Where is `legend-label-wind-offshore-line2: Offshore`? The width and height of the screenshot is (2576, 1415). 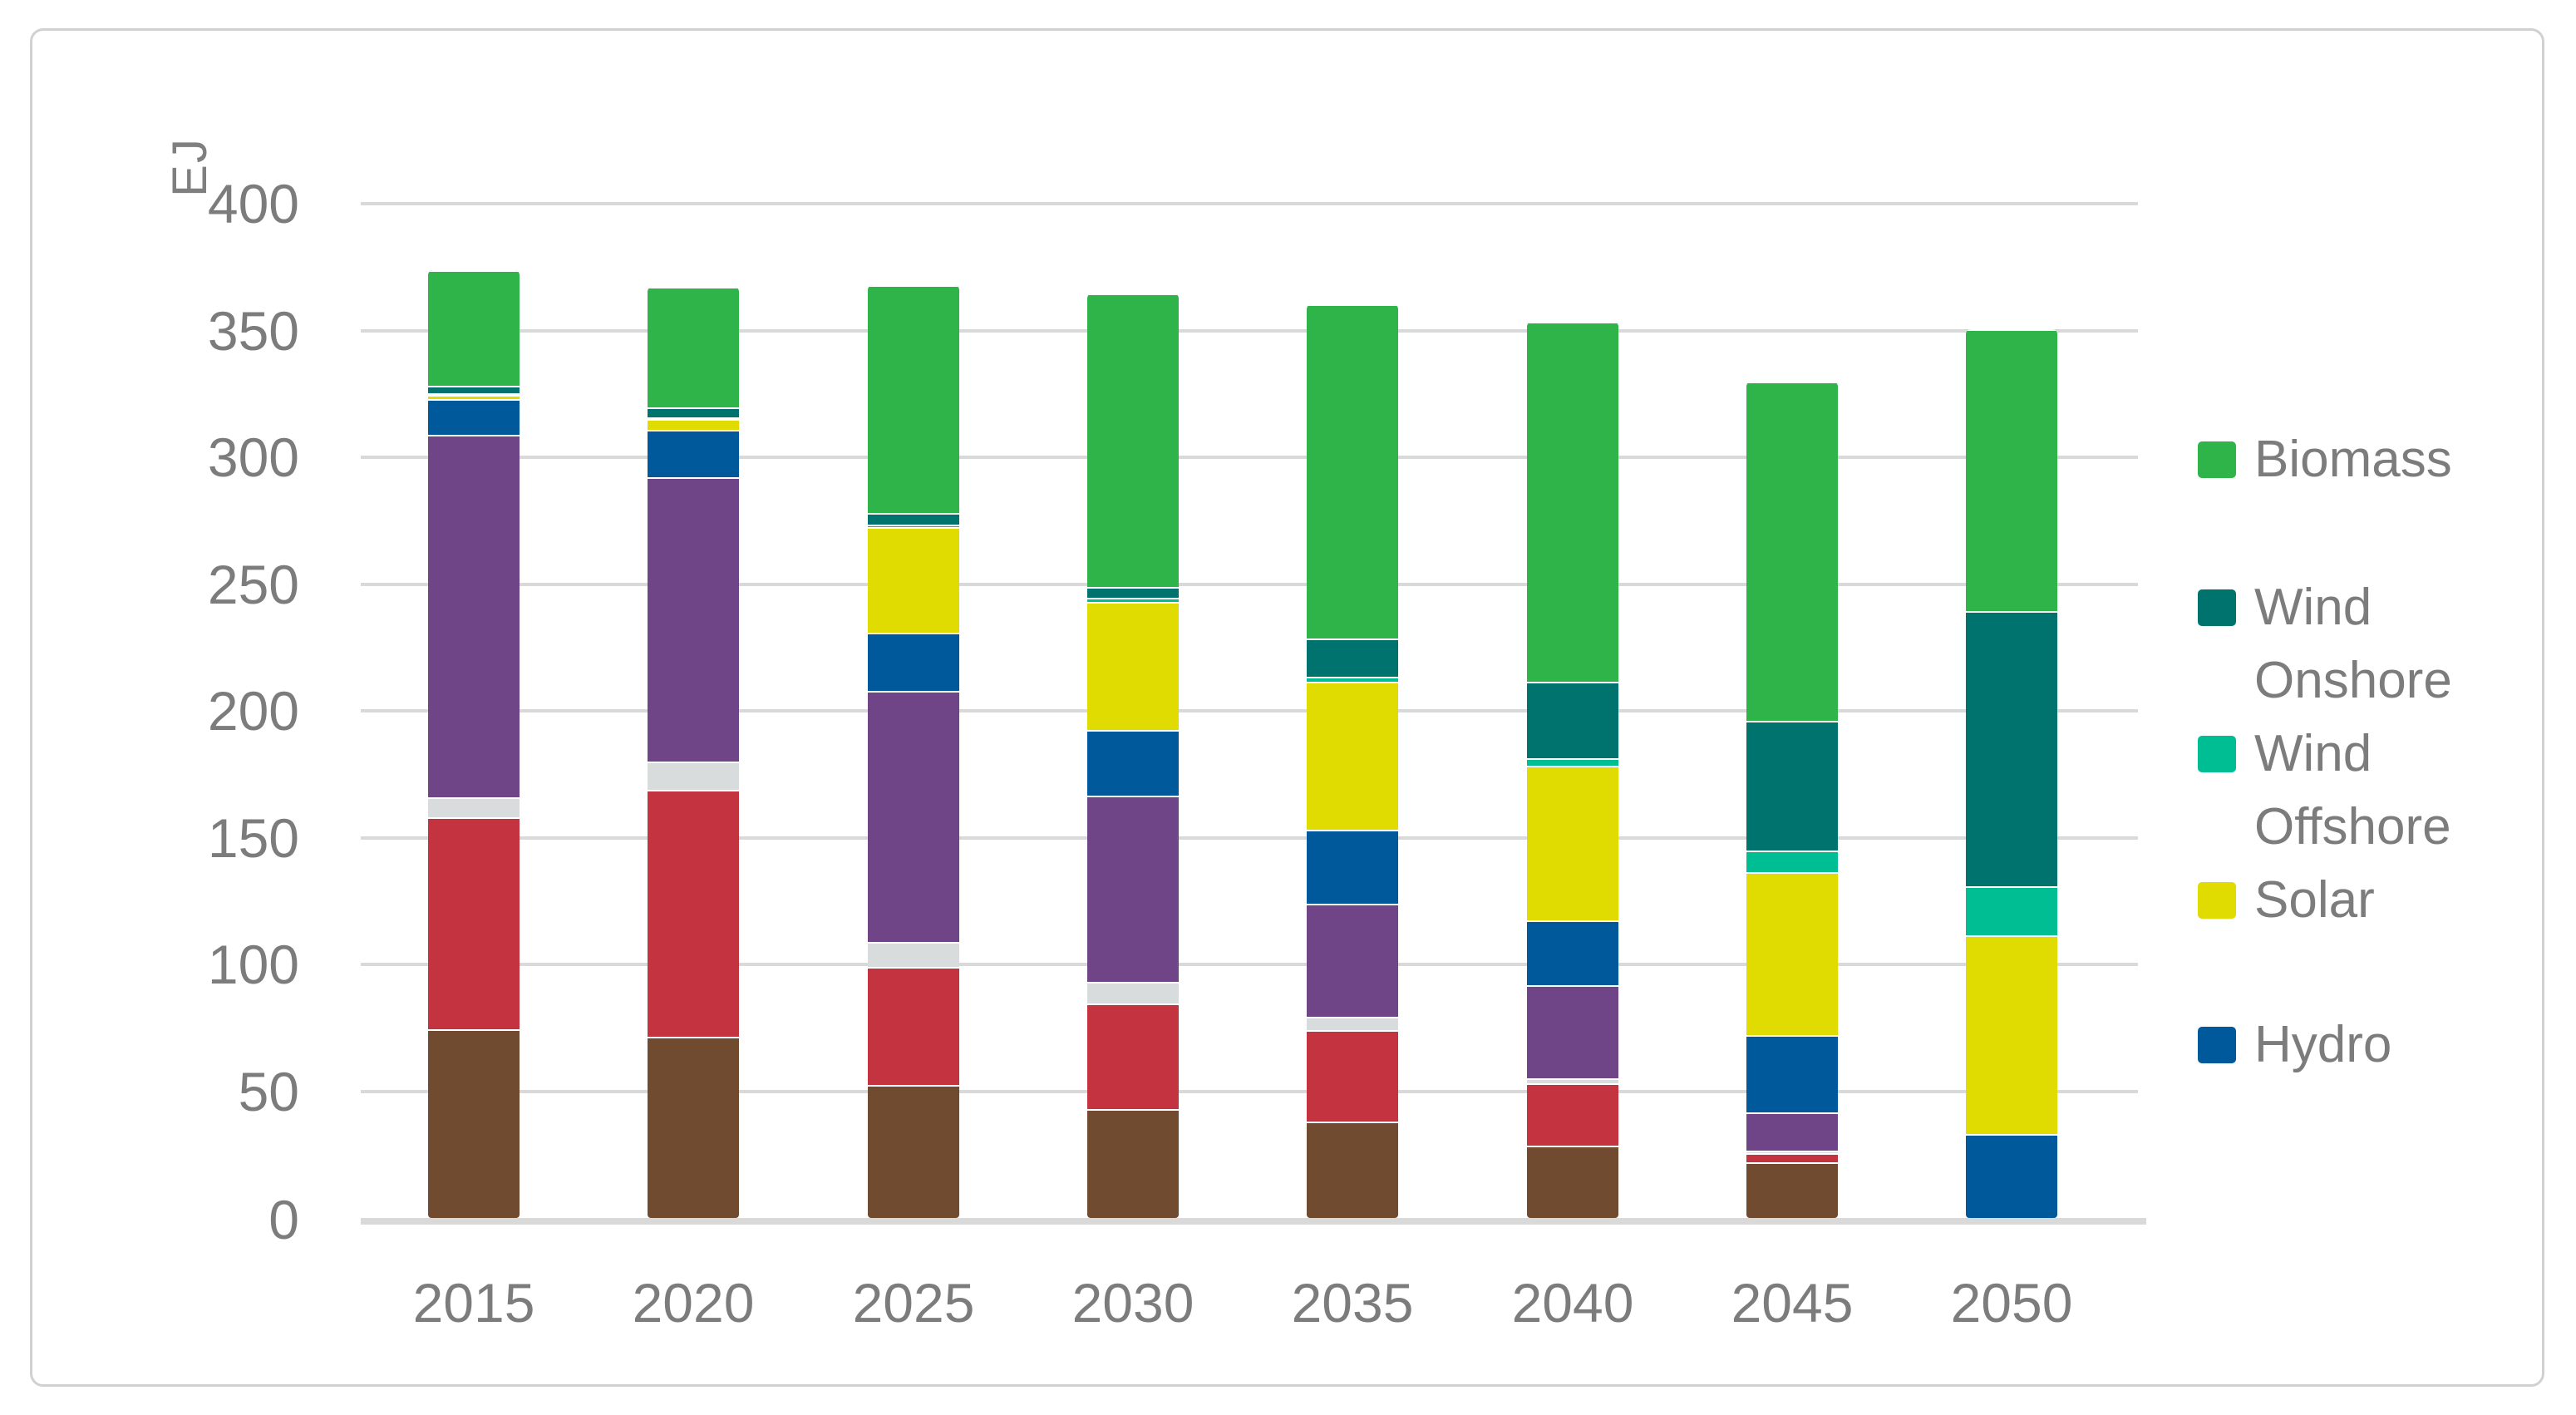
legend-label-wind-offshore-line2: Offshore is located at coordinates (2352, 826).